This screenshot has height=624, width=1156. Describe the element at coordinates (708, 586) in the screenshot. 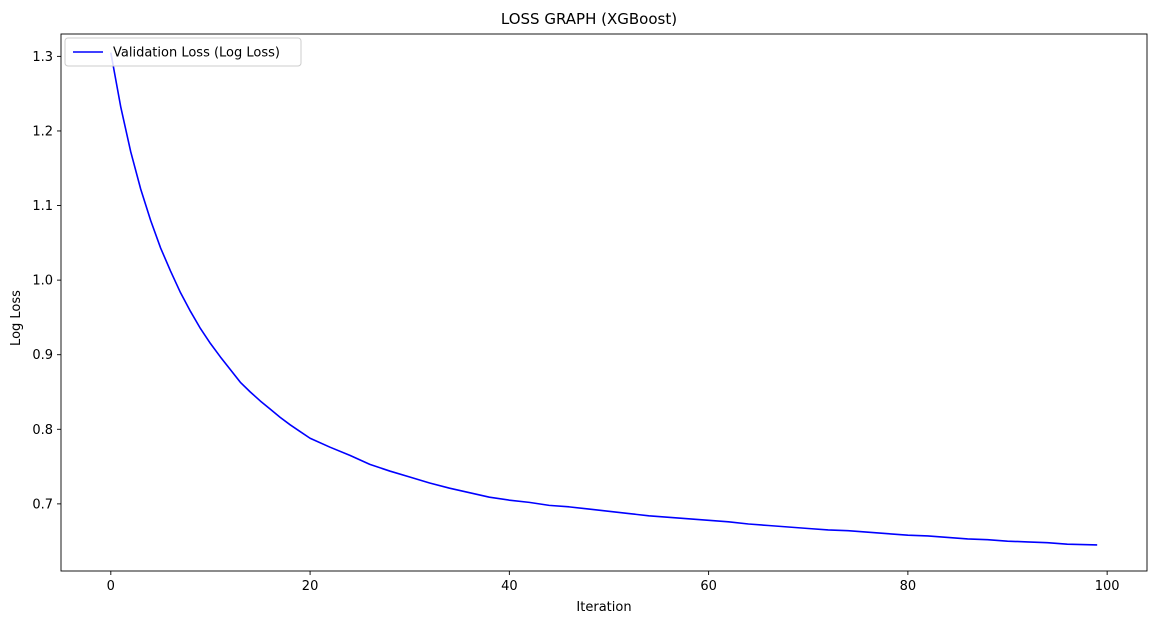

I see `x-tick-label-60: 60` at that location.